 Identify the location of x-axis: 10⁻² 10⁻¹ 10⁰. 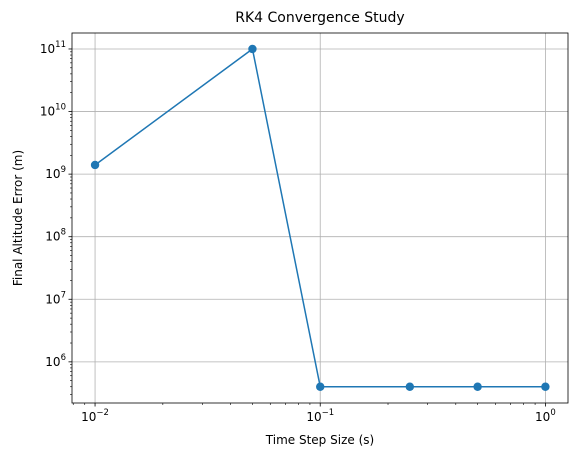
(314, 413).